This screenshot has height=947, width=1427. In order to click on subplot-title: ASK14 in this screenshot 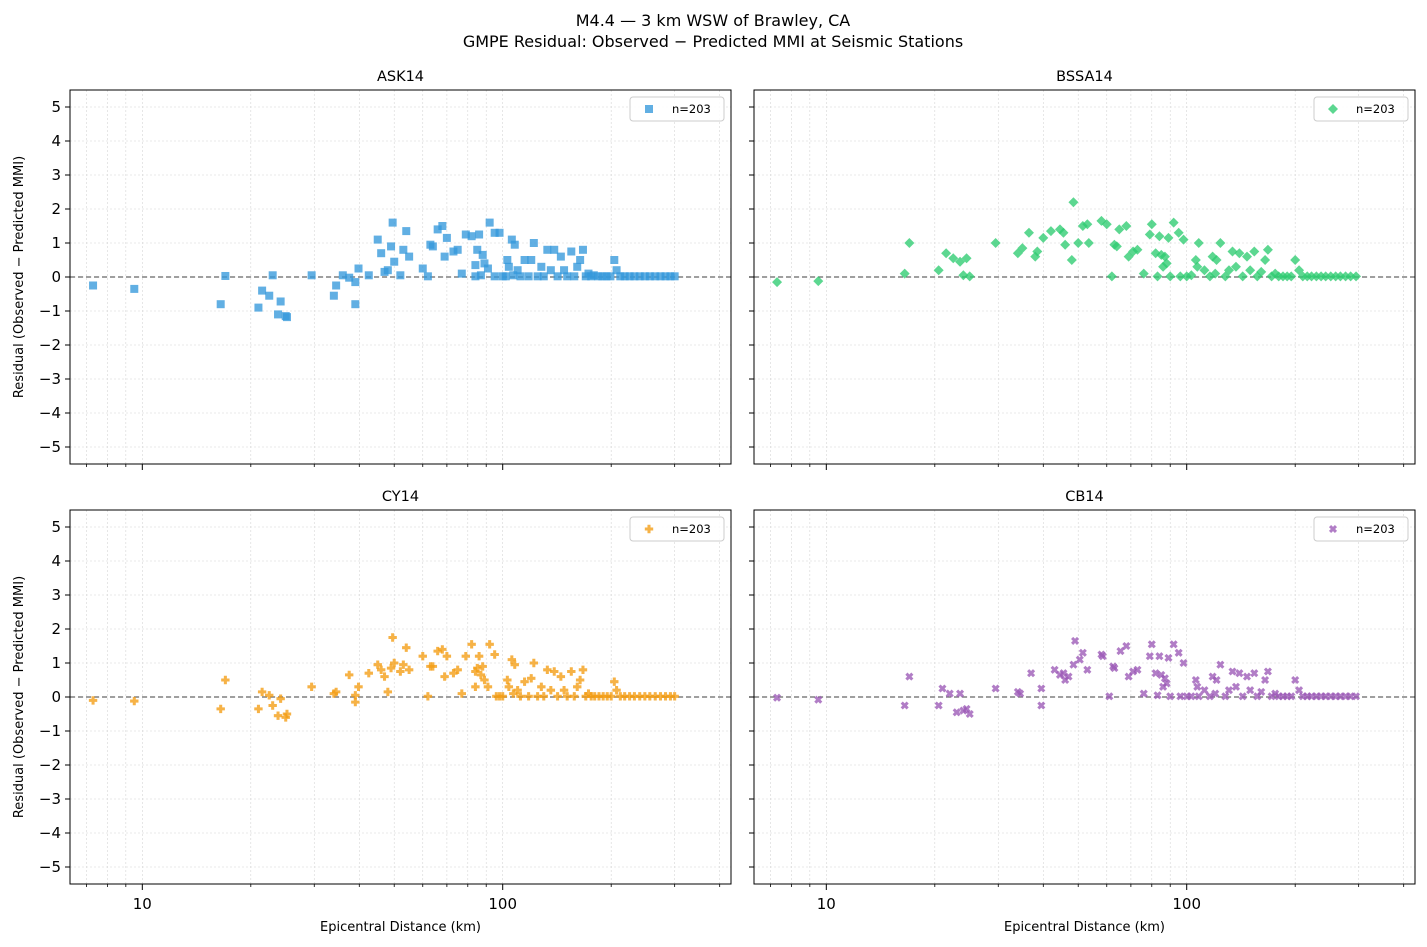, I will do `click(400, 77)`.